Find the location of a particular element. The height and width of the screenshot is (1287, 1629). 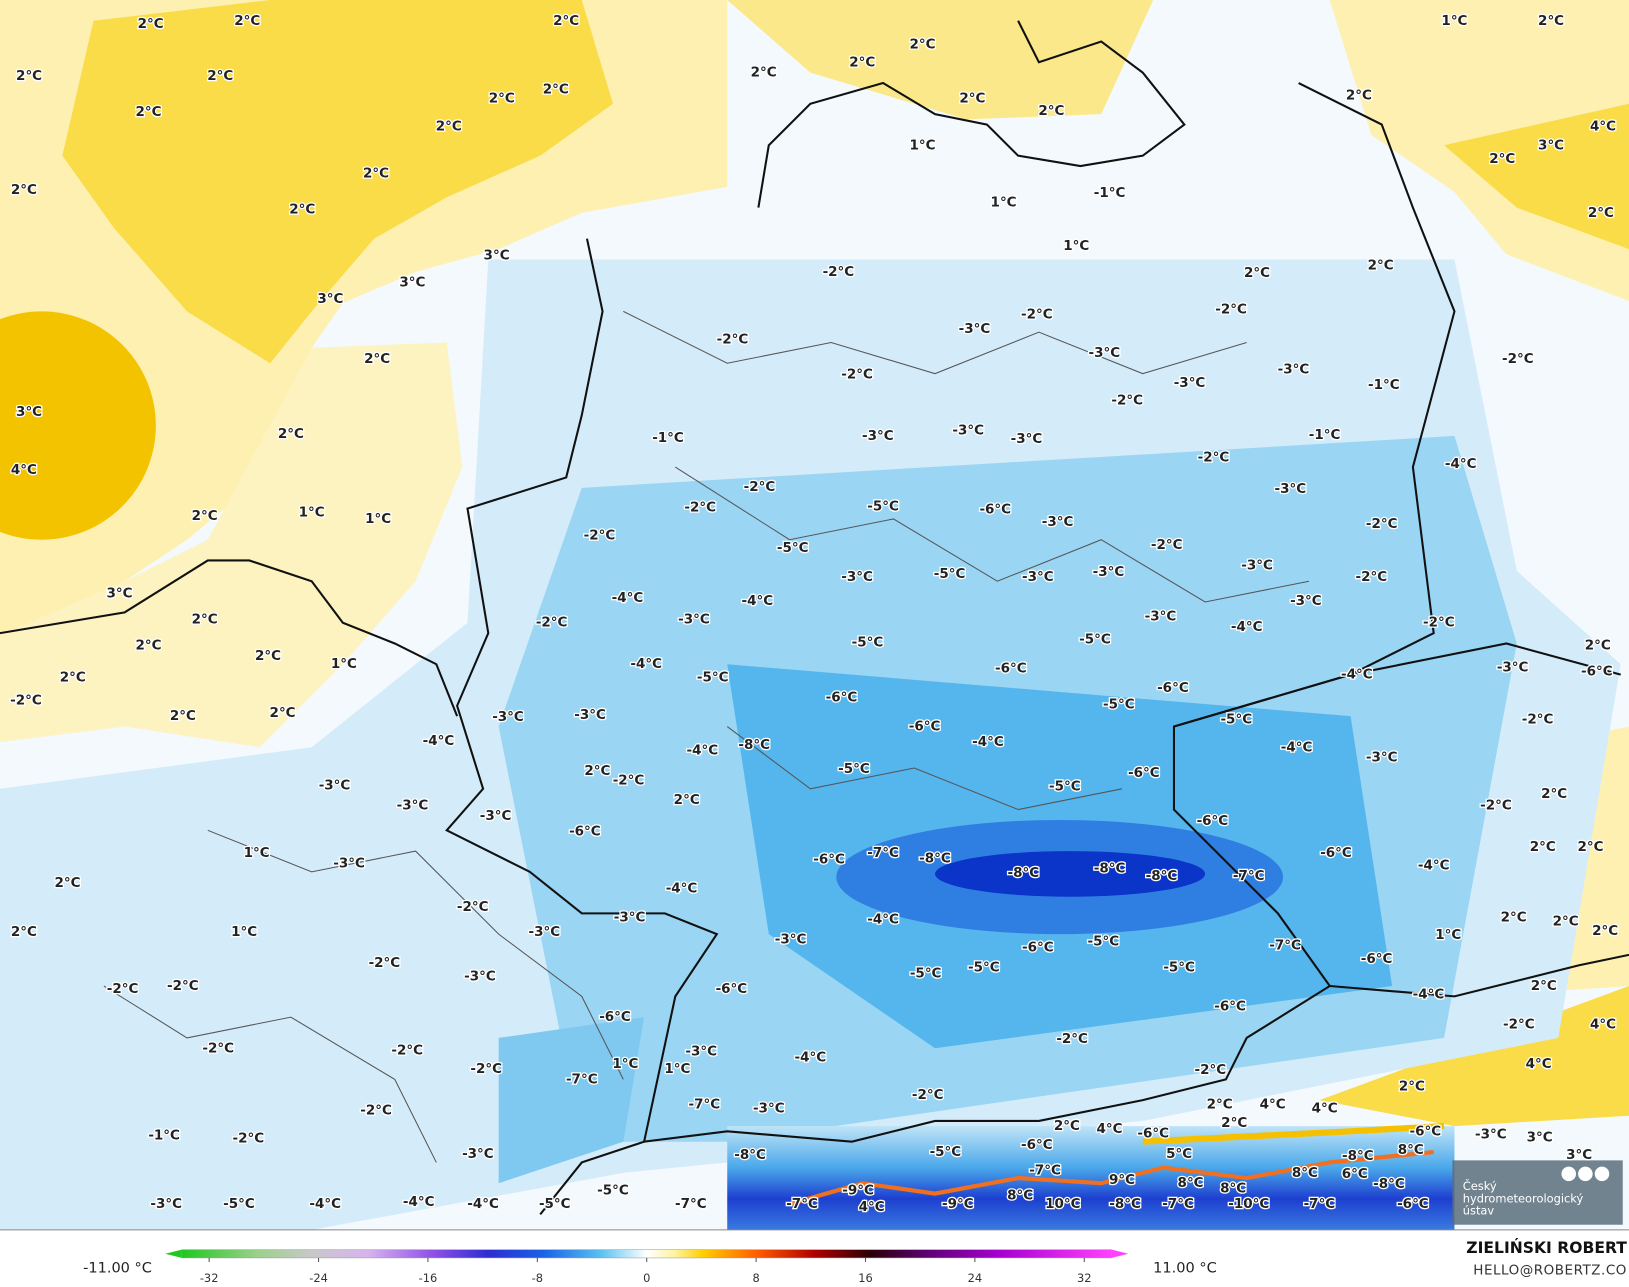

colorbar-arrow-right is located at coordinates (1120, 1253).